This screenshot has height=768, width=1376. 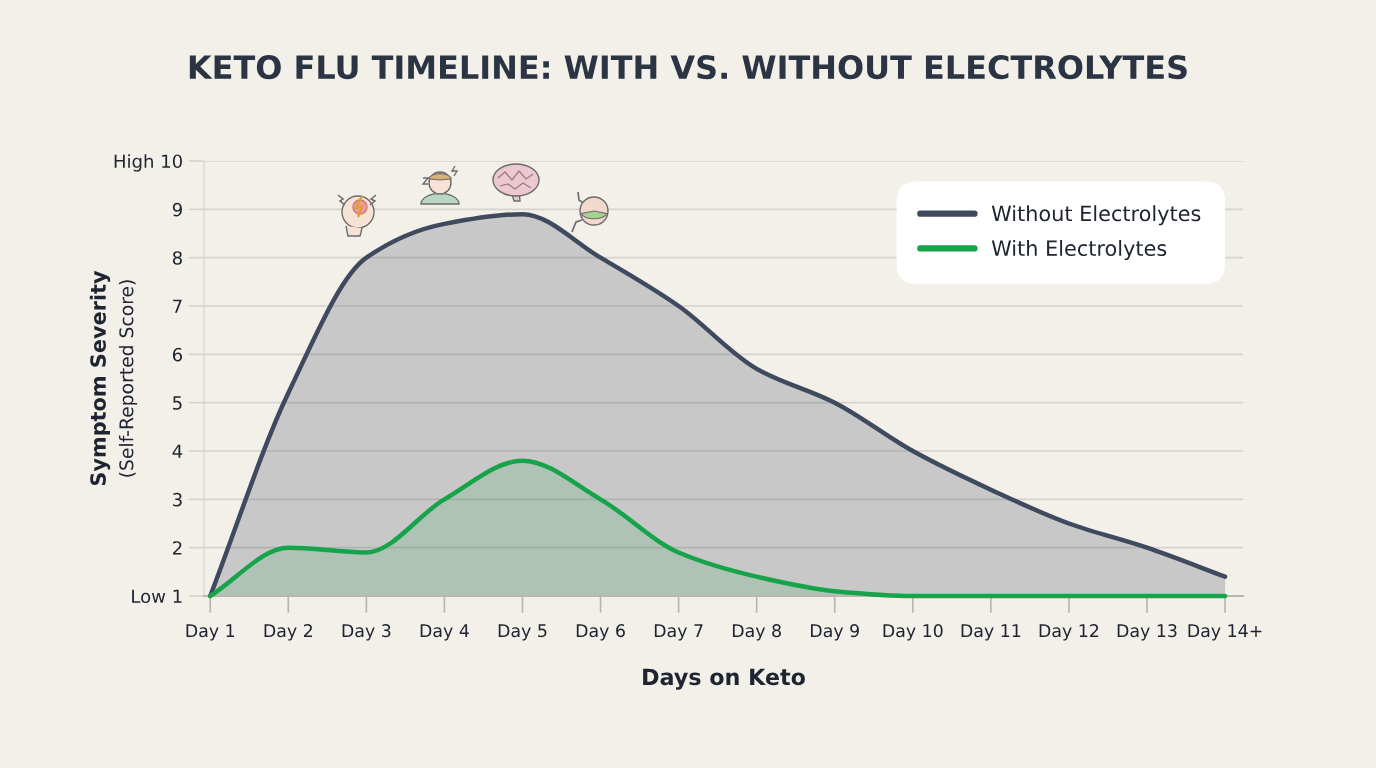 What do you see at coordinates (913, 632) in the screenshot?
I see `x-tick-label: Day 10` at bounding box center [913, 632].